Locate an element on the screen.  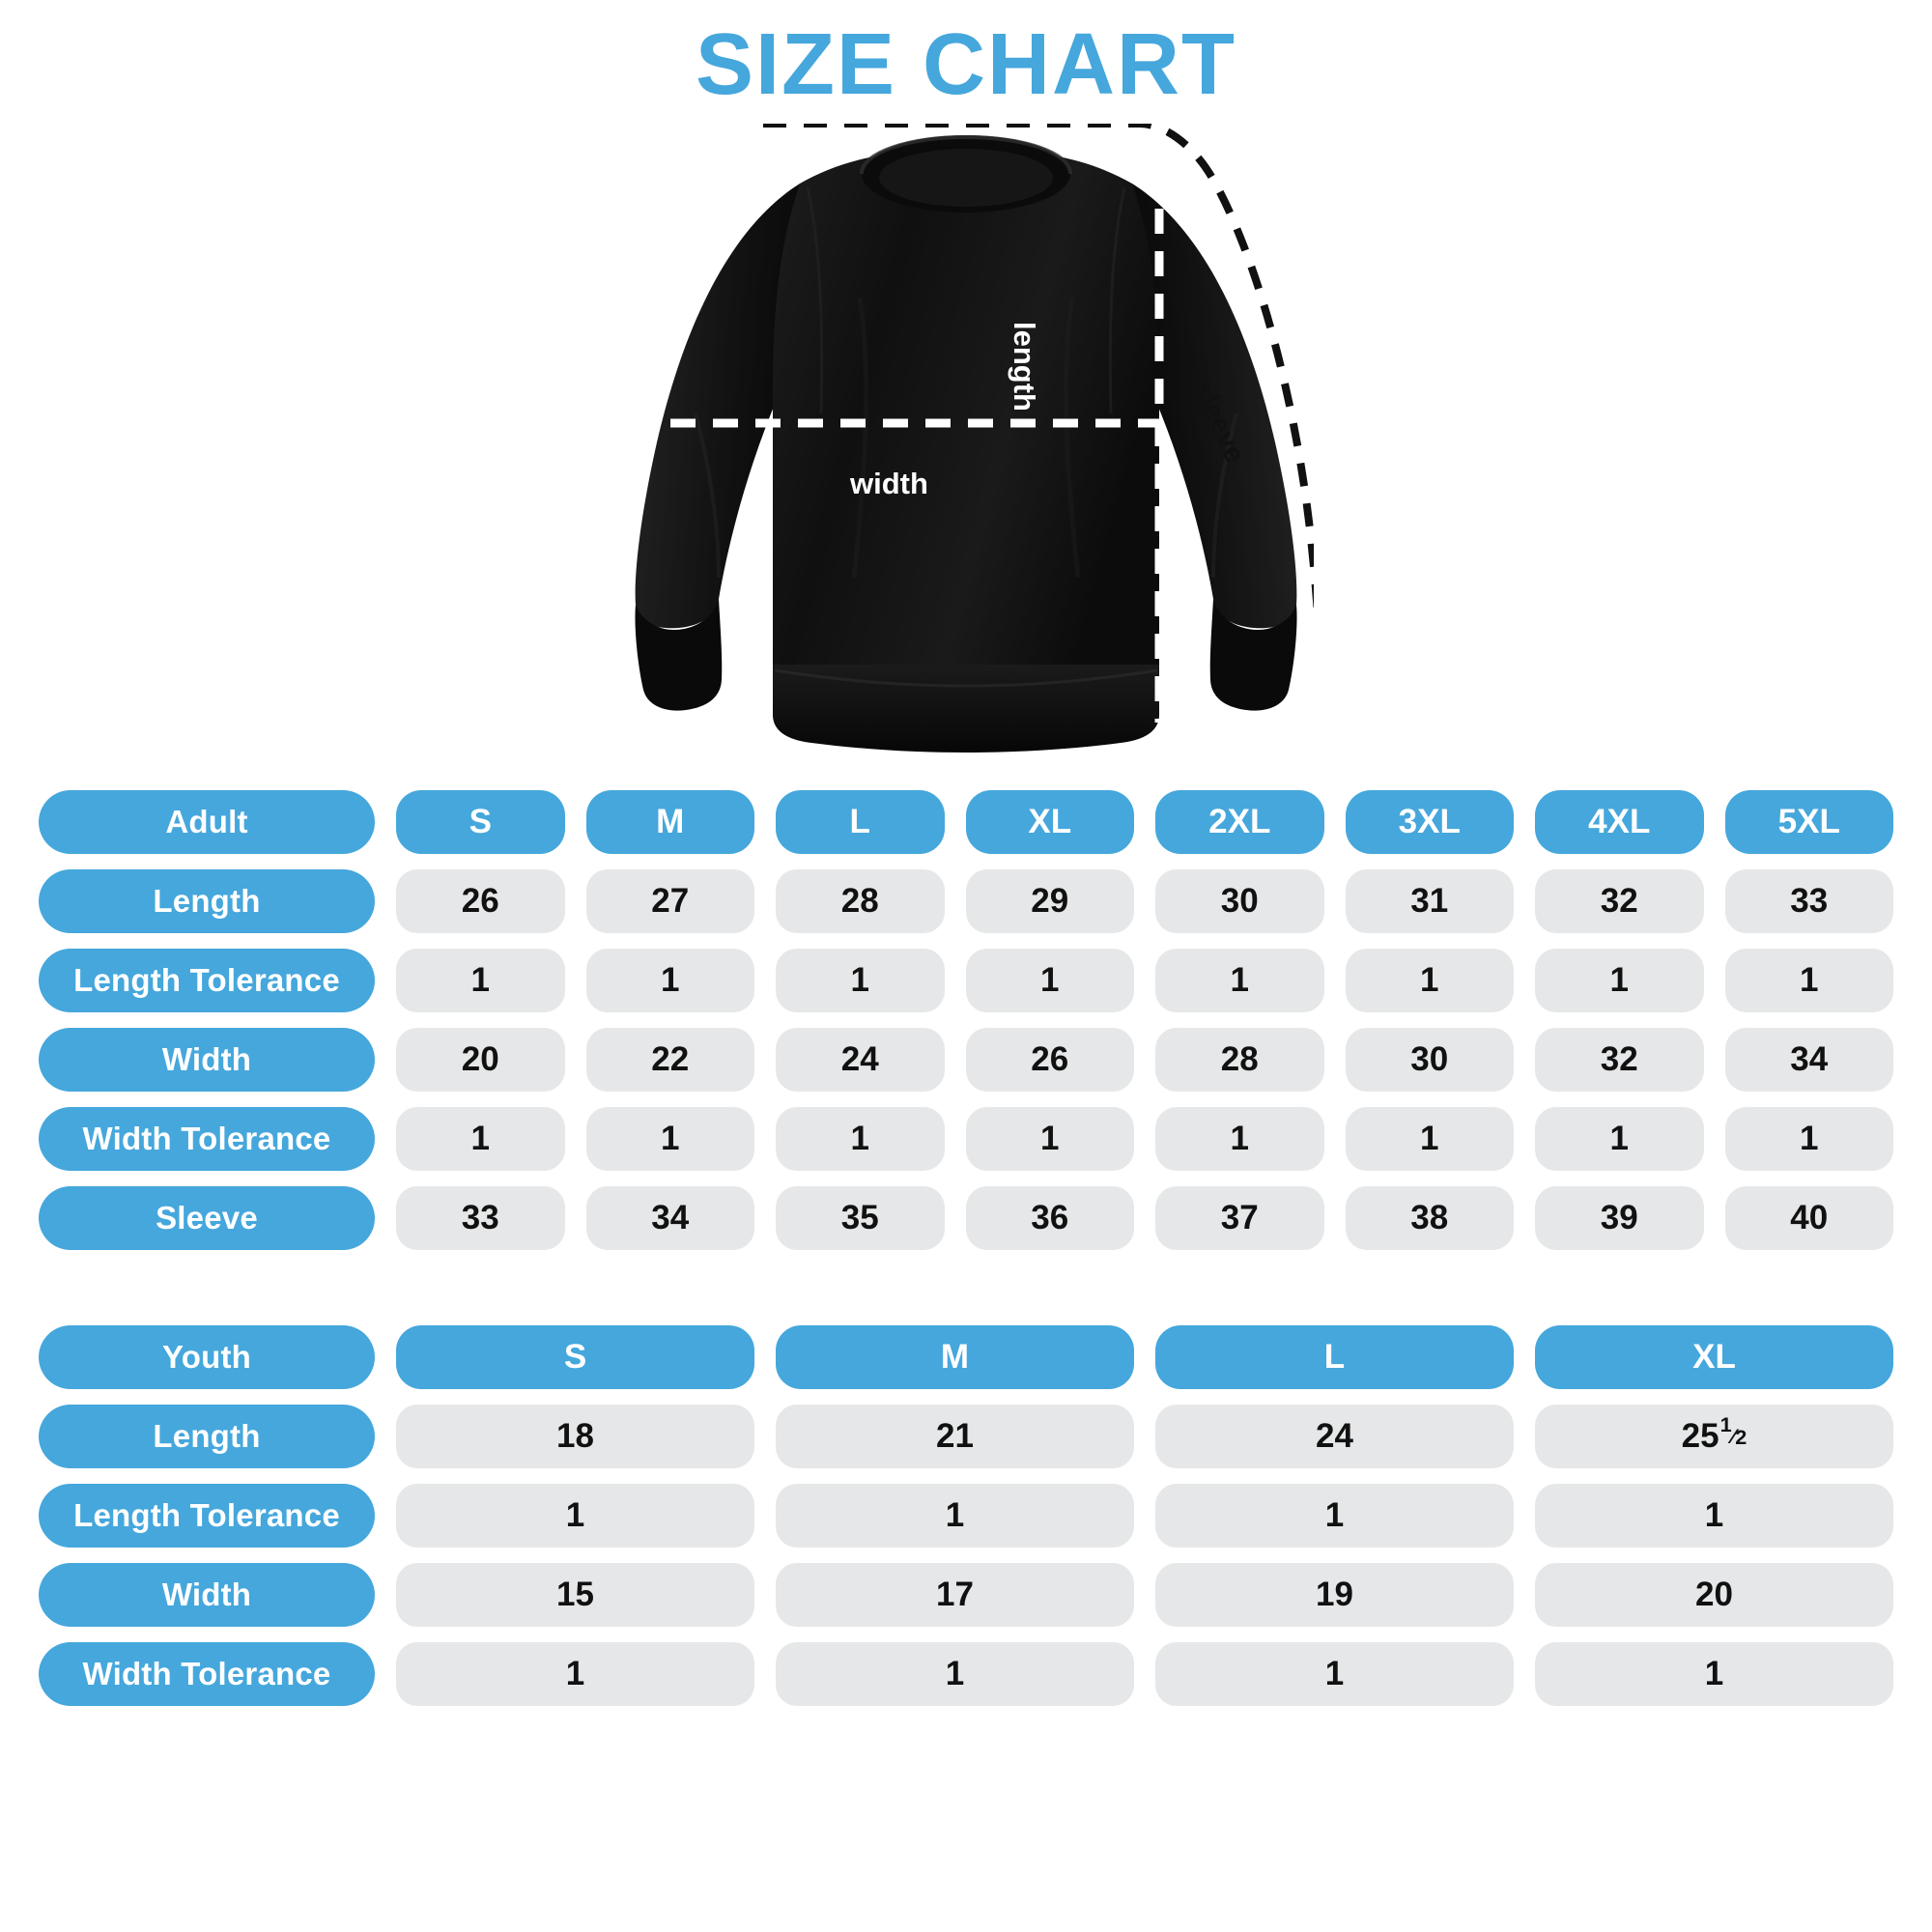
left-sleeve is located at coordinates (723, 406).